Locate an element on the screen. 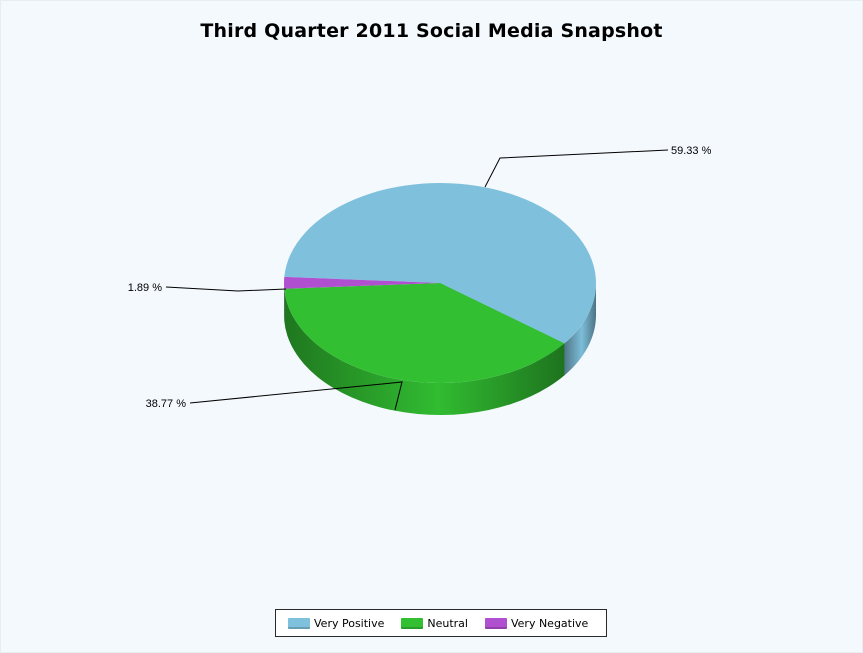 The height and width of the screenshot is (653, 863). legend-swatch-neutral is located at coordinates (412, 623).